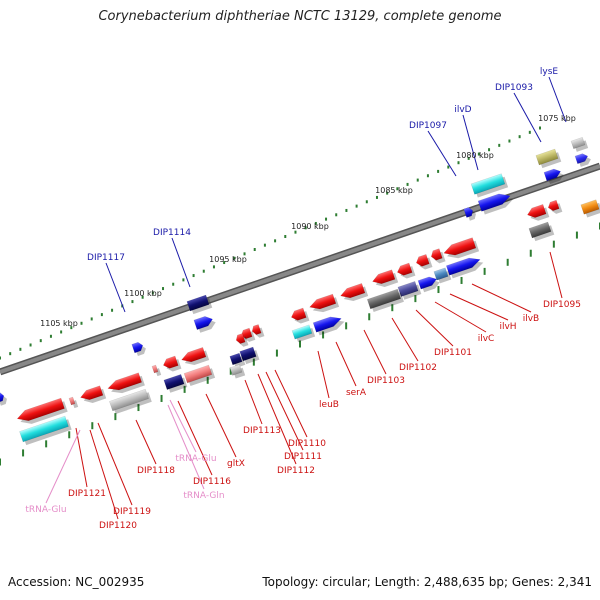 The width and height of the screenshot is (600, 600). What do you see at coordinates (118, 526) in the screenshot?
I see `gene-label: DIP1120` at bounding box center [118, 526].